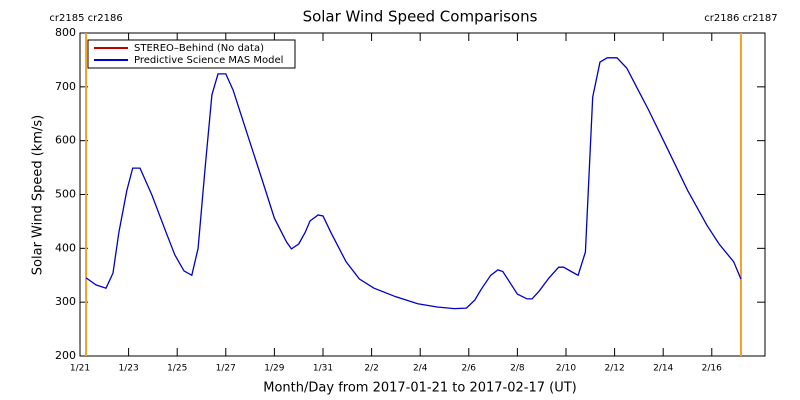  I want to click on y-tick-label: 600, so click(65, 140).